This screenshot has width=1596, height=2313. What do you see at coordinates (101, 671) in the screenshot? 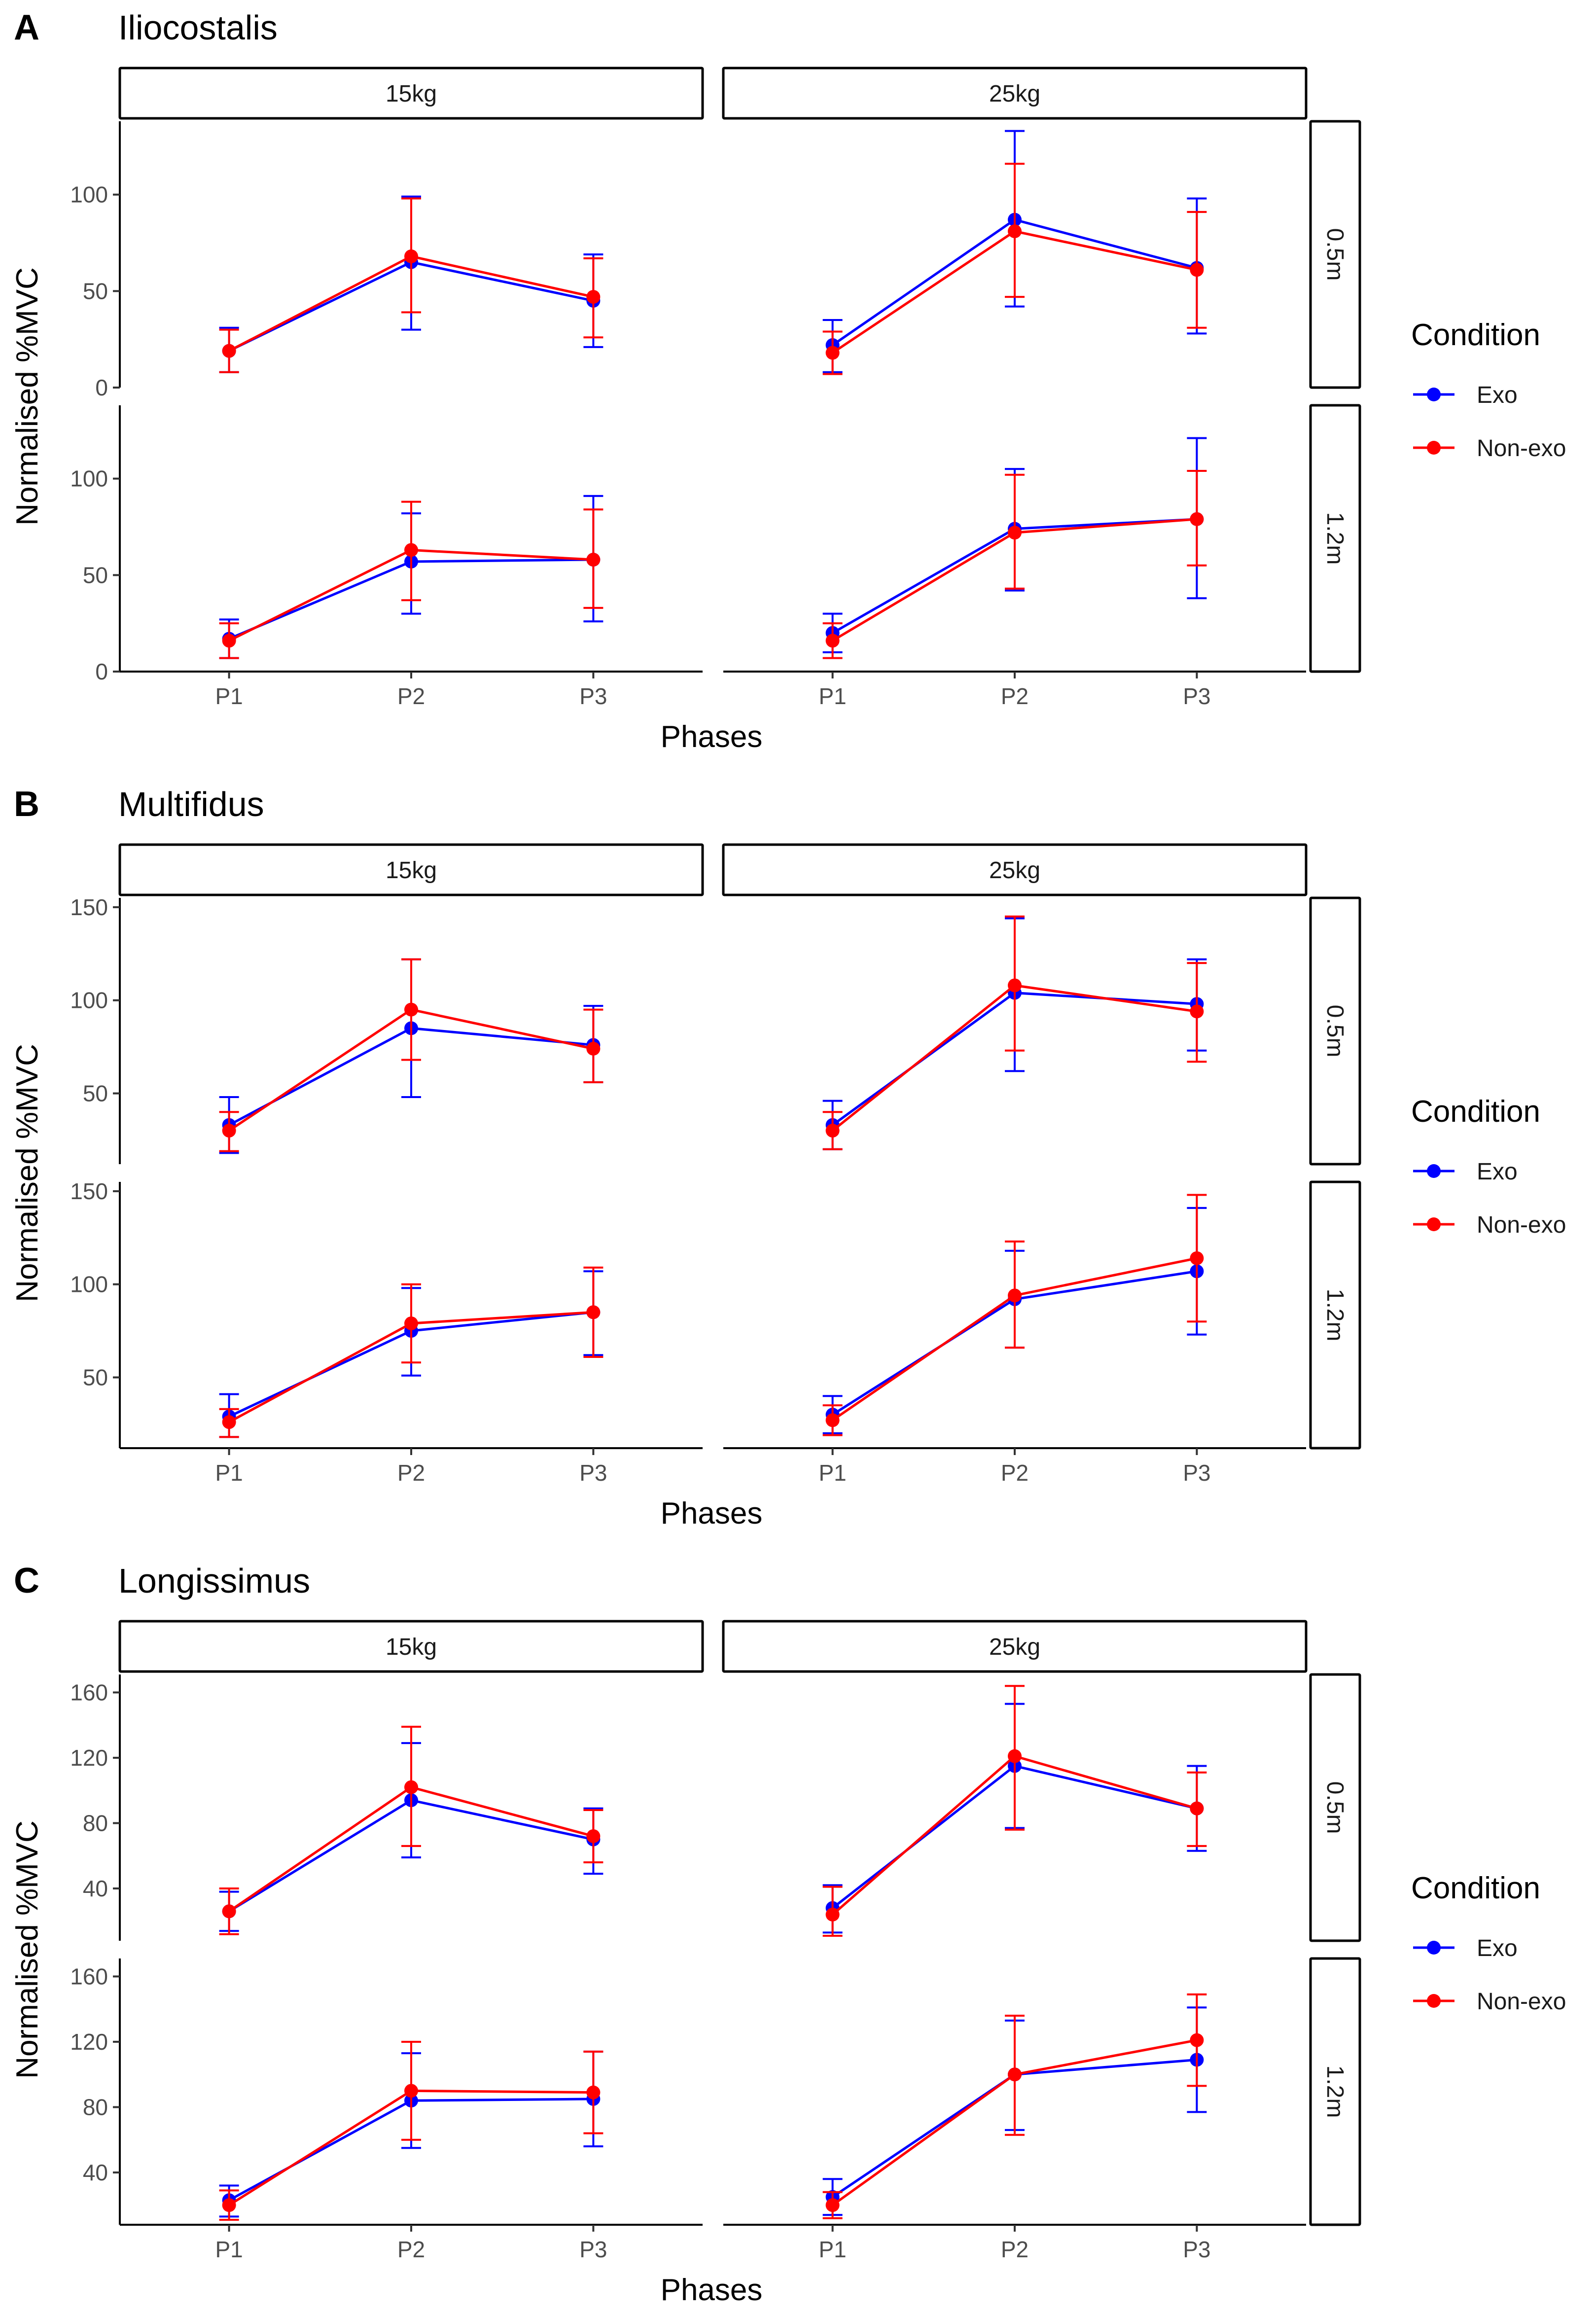
I see `y-tick-label: 0` at bounding box center [101, 671].